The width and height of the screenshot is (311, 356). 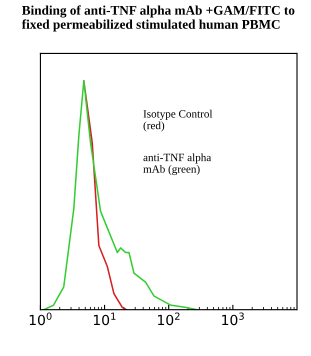 What do you see at coordinates (177, 164) in the screenshot?
I see `annotation: anti-TNF alpha mAb (green)` at bounding box center [177, 164].